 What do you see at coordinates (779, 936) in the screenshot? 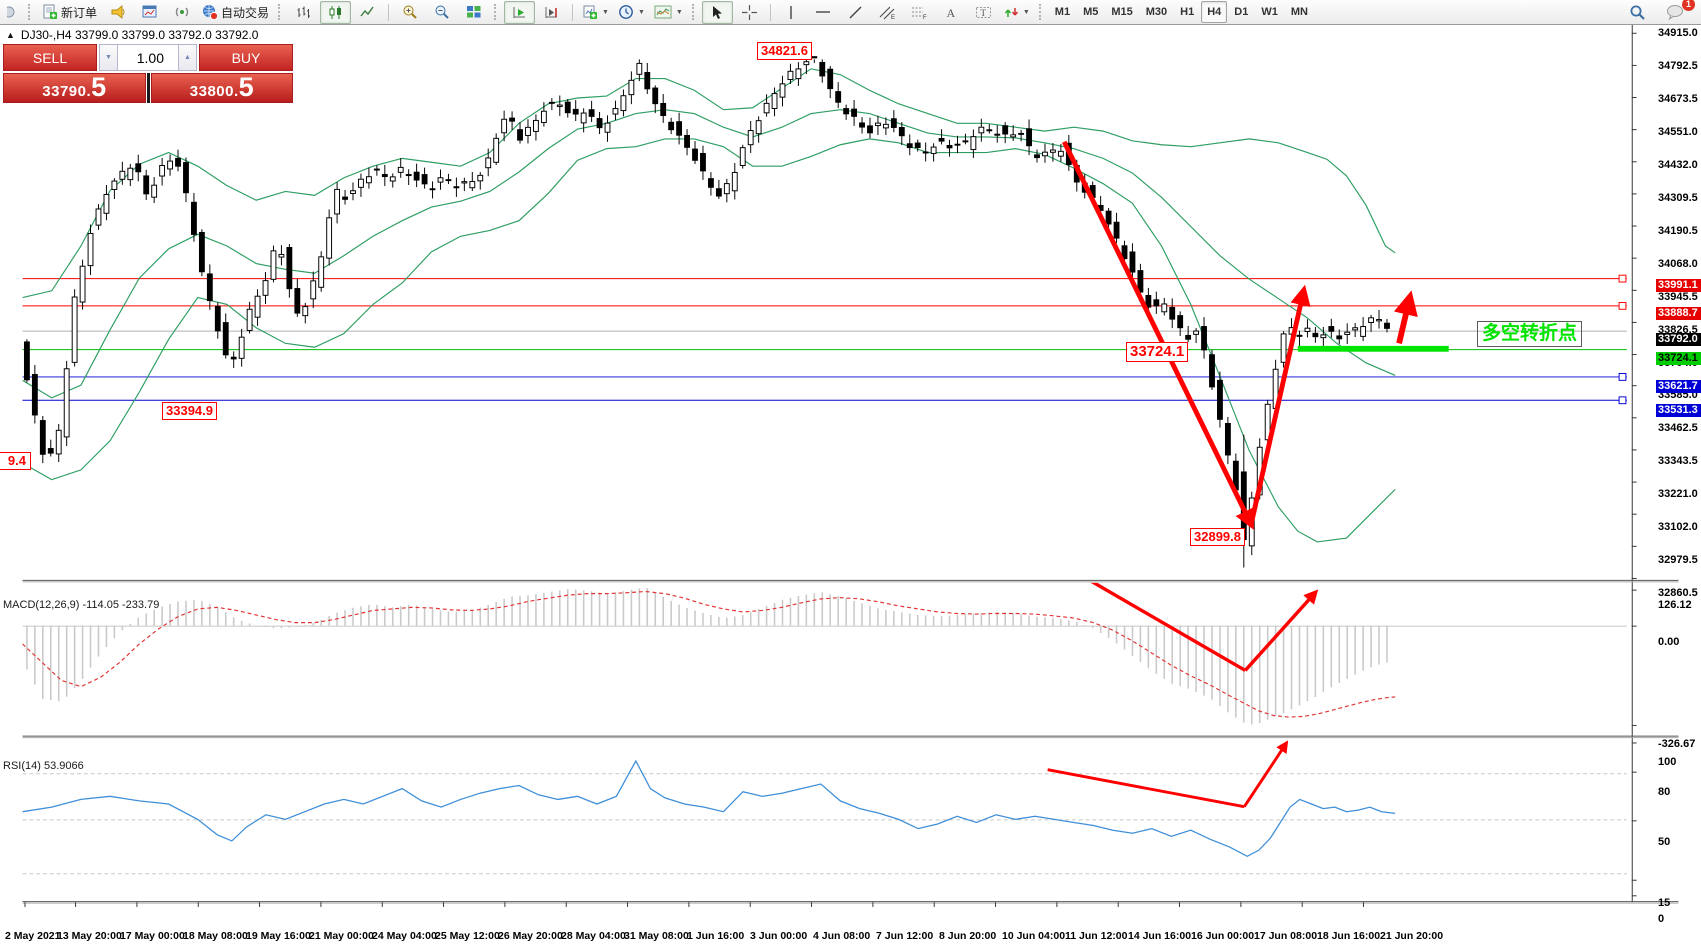
I see `time-axis-label: 3 Jun 00:00` at bounding box center [779, 936].